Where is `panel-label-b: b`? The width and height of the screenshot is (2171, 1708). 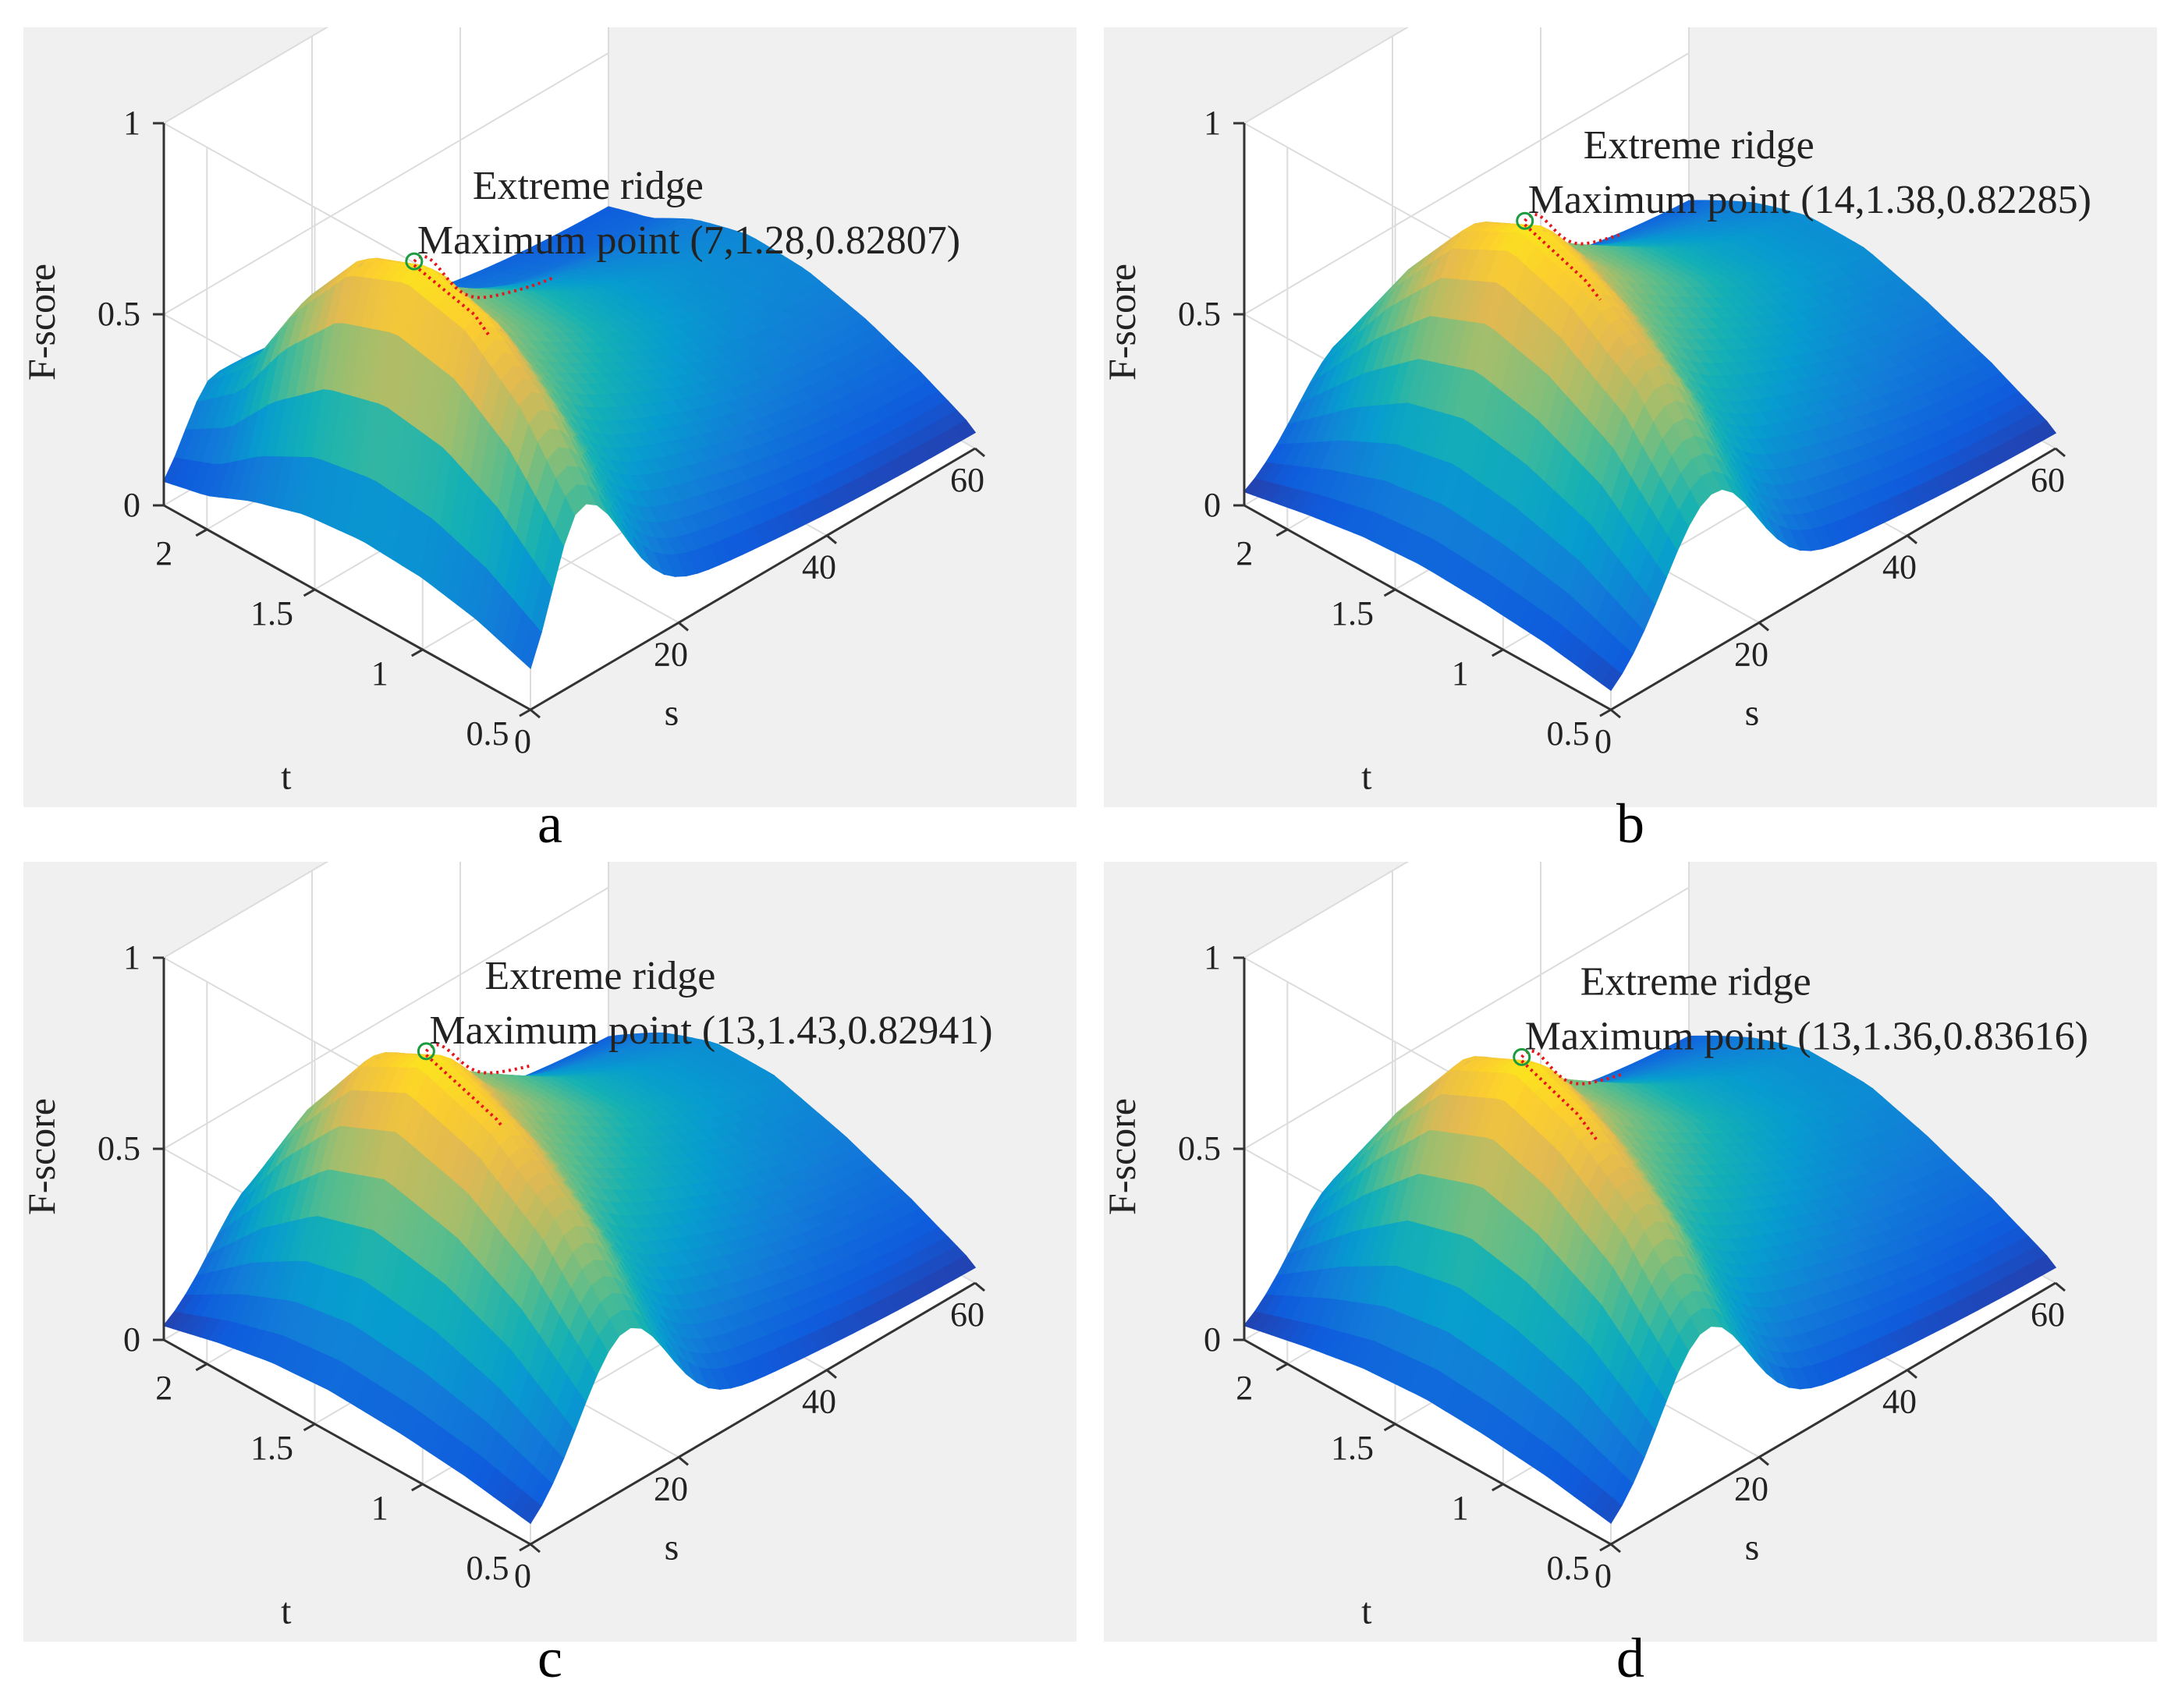
panel-label-b: b is located at coordinates (1630, 823).